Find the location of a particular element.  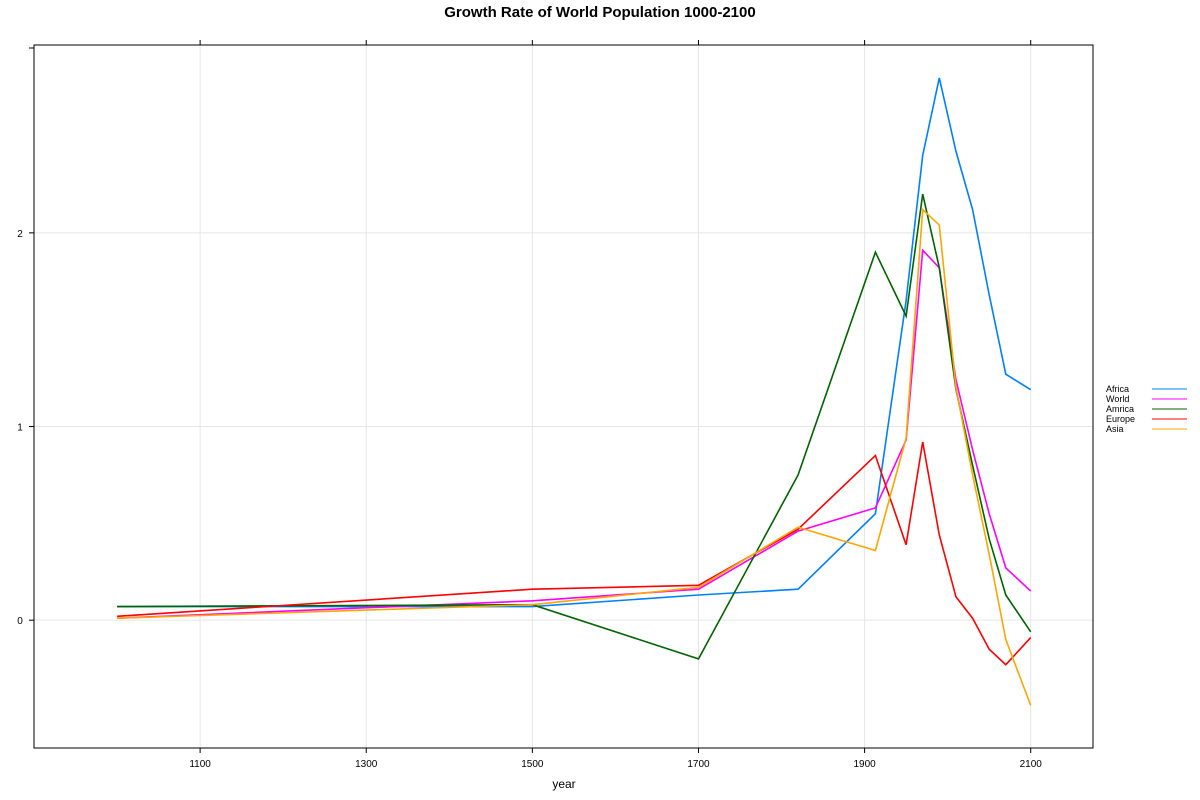

x-tick-label: 1100 is located at coordinates (200, 764).